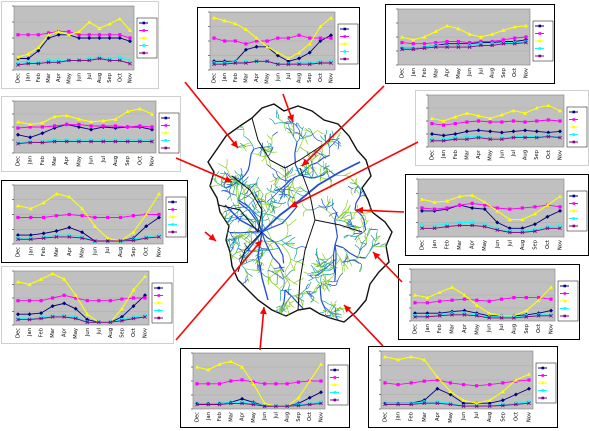  I want to click on month-tick-label: Sep, so click(134, 251).